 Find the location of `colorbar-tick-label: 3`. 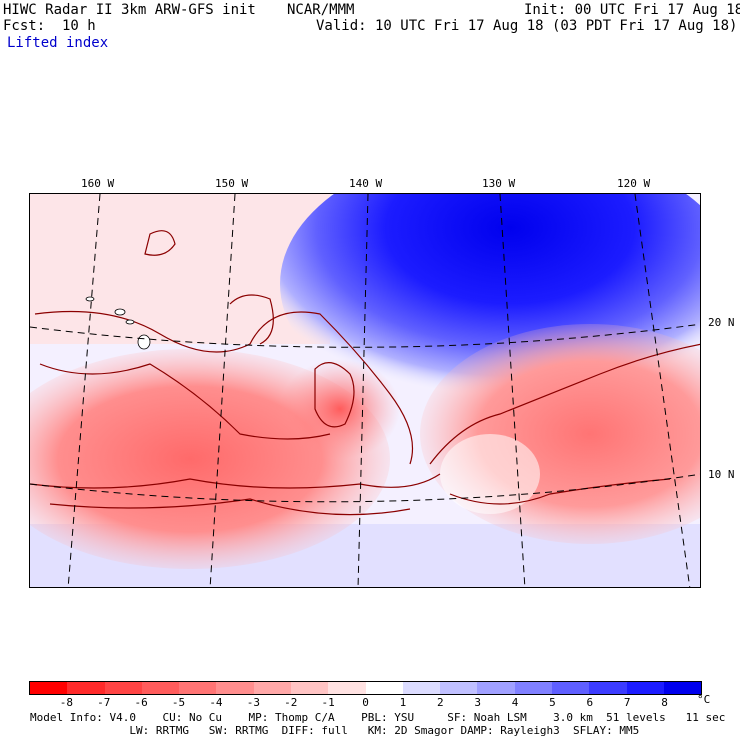

colorbar-tick-label: 3 is located at coordinates (477, 702).